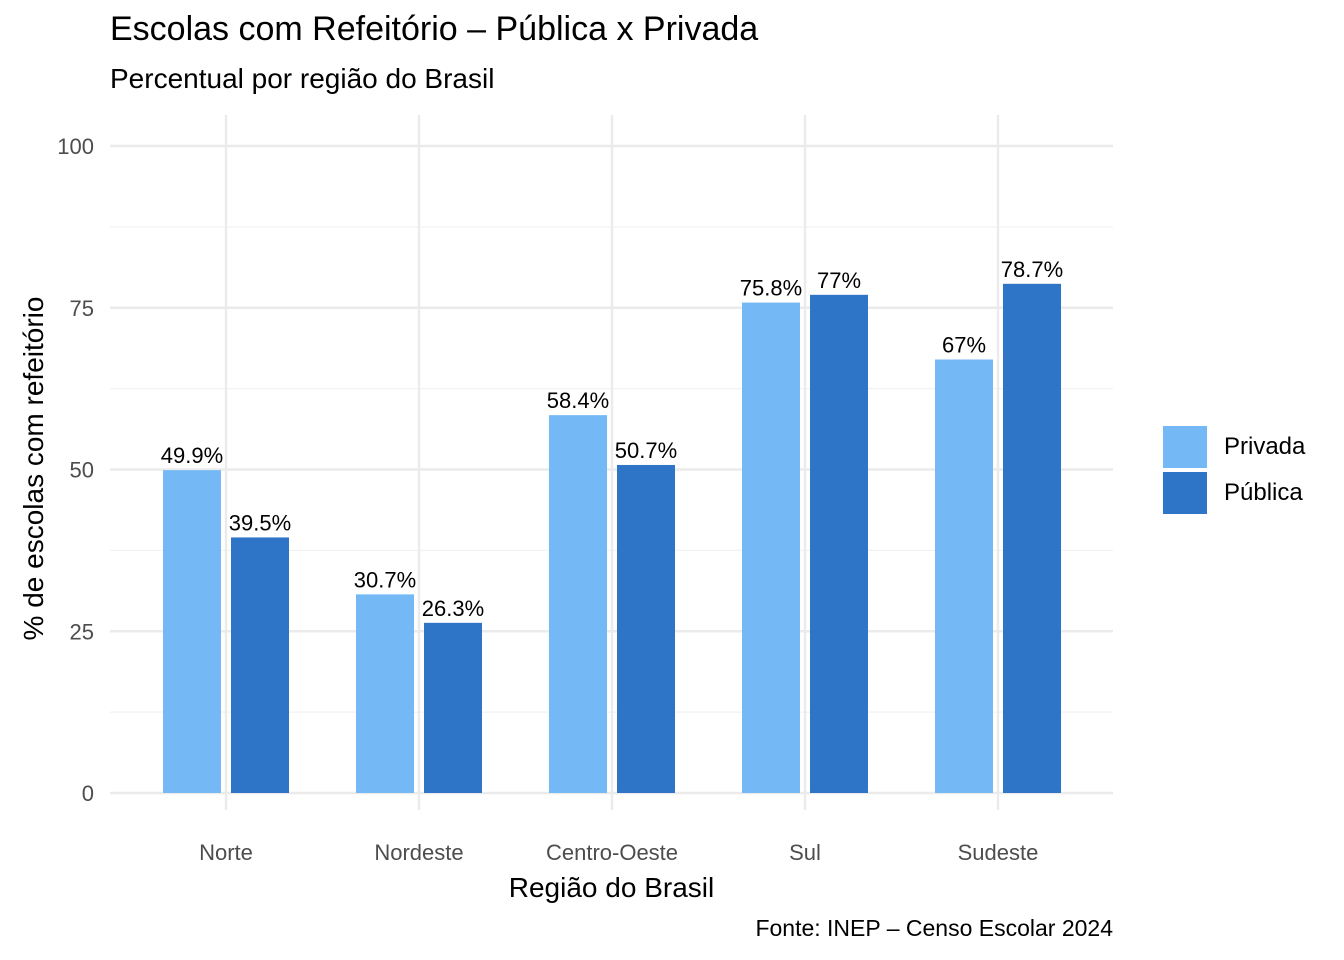  I want to click on legend-label-publica: Pública, so click(1263, 492).